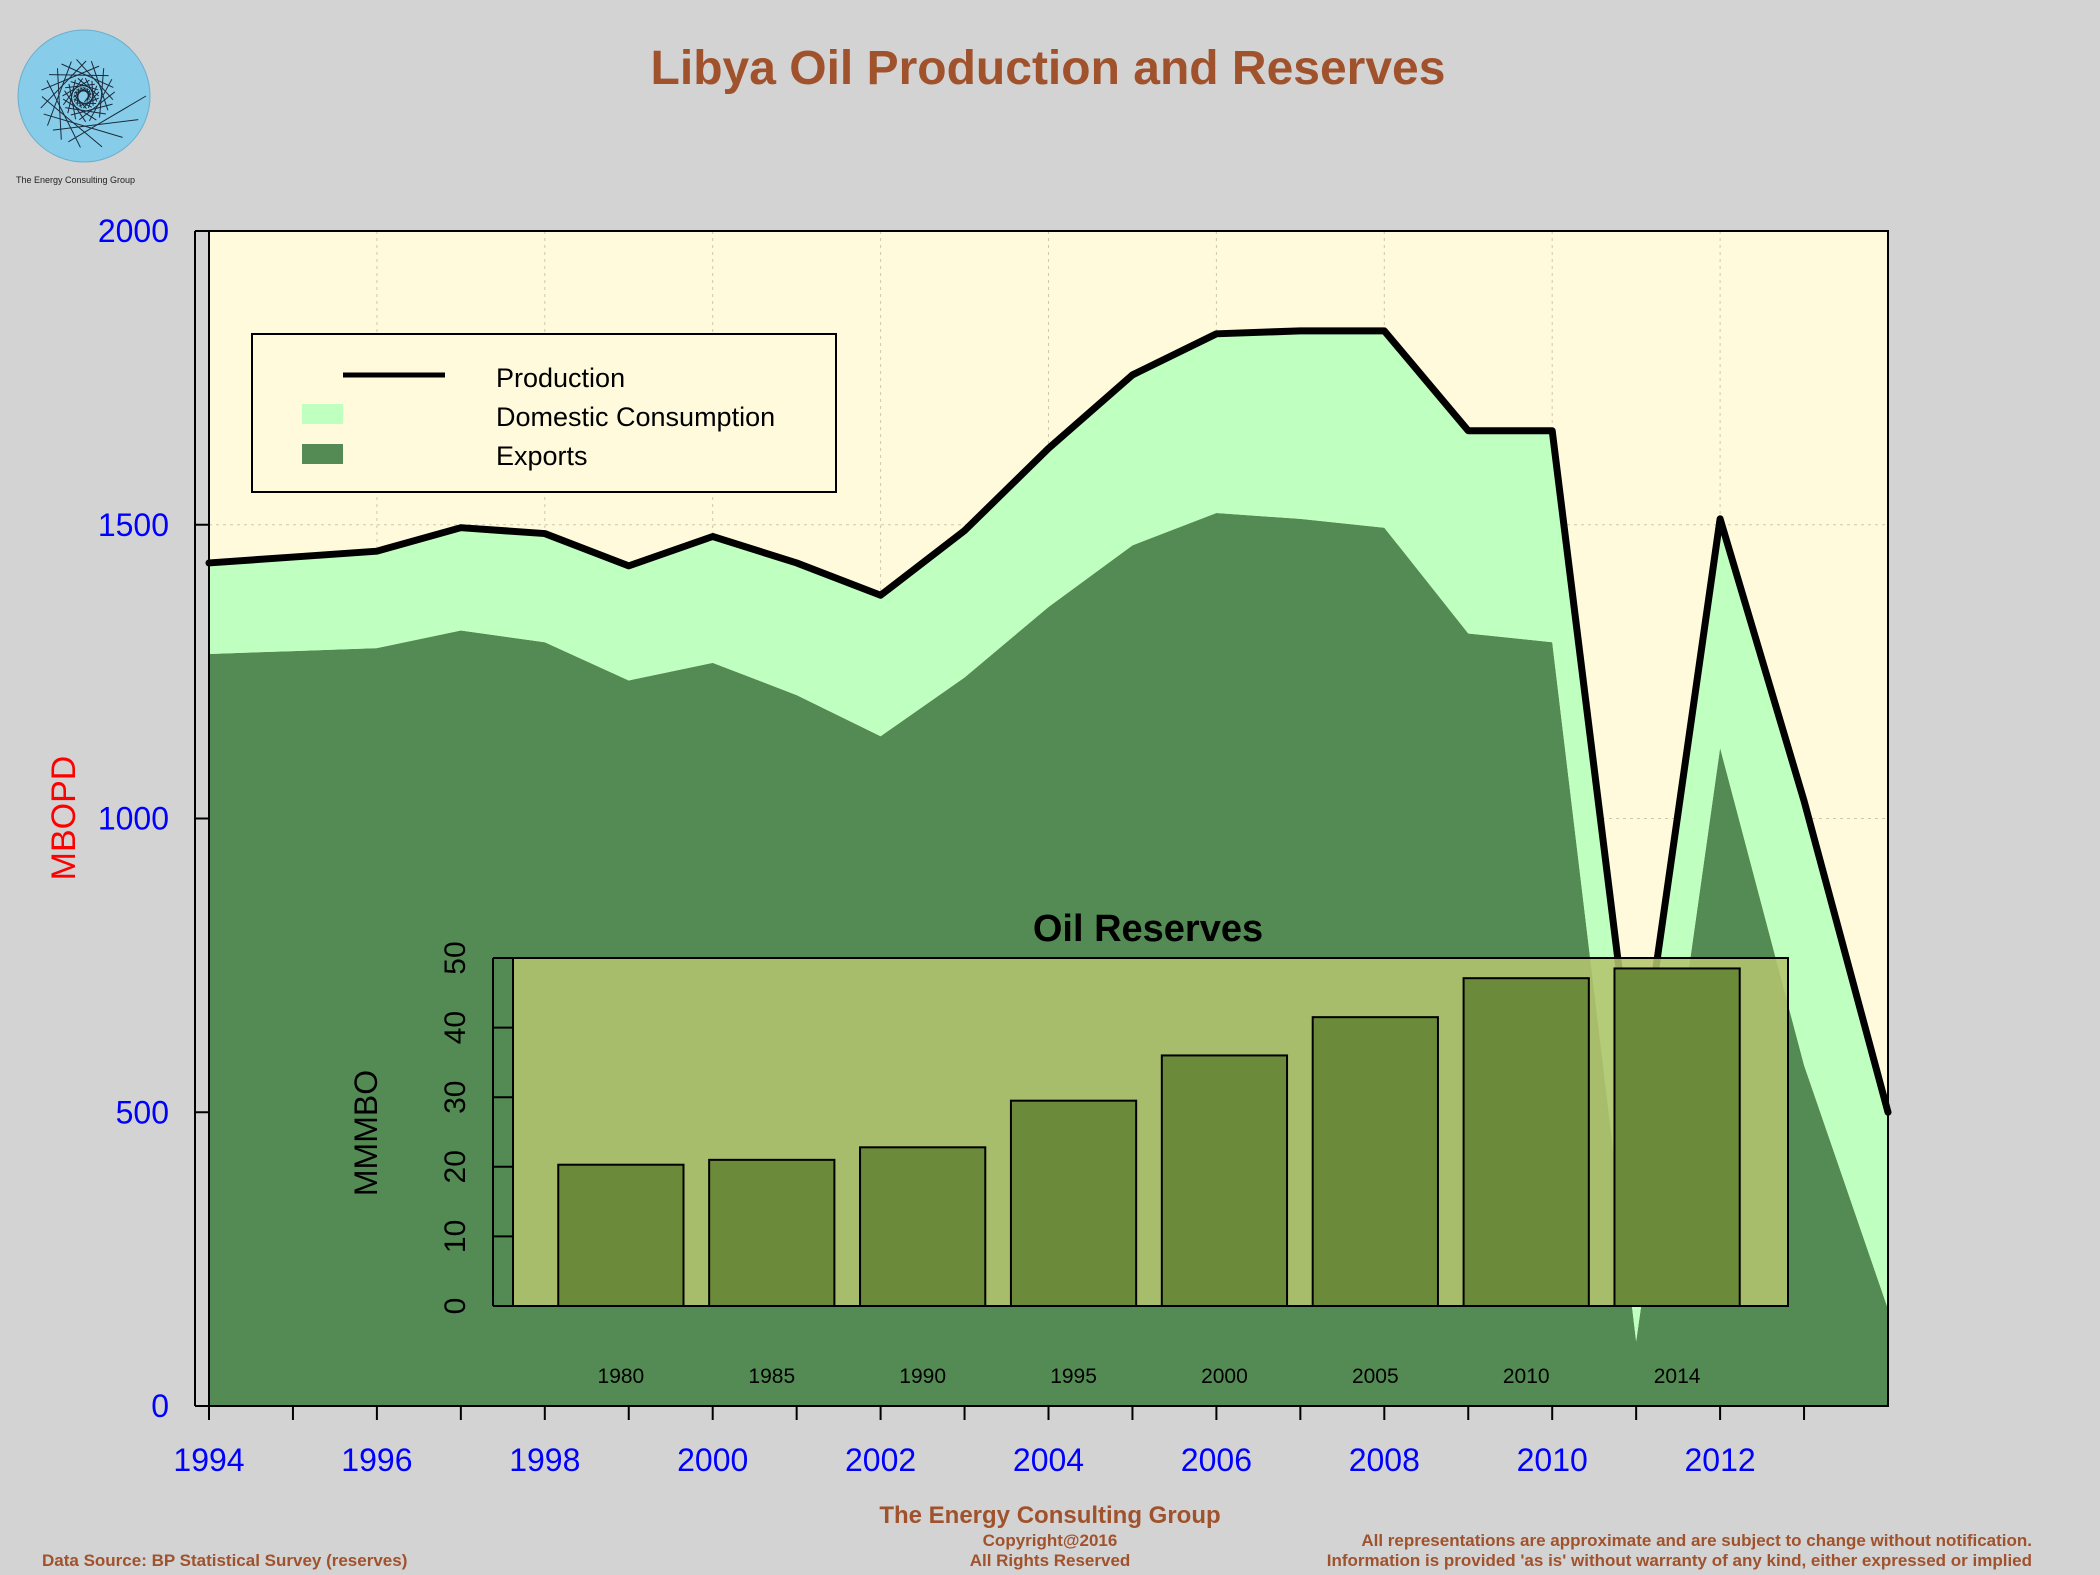  I want to click on x-tick-label: 1996, so click(376, 1460).